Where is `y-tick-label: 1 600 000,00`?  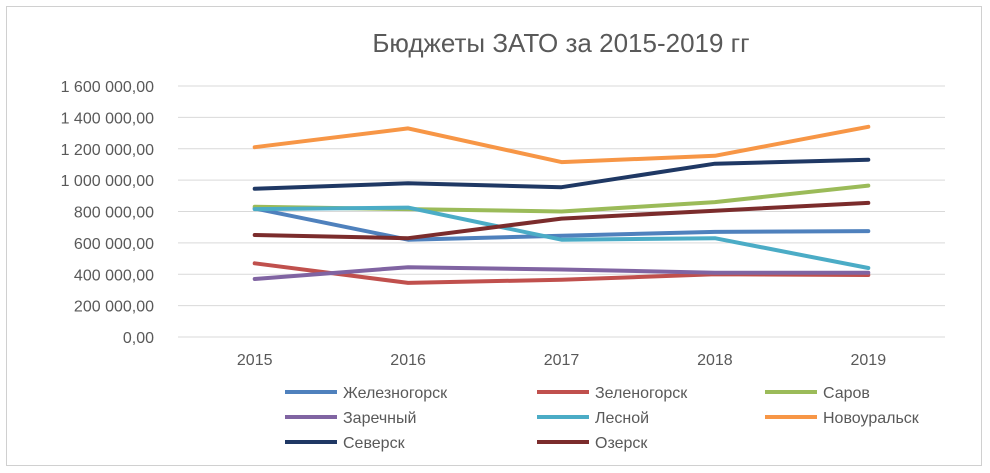
y-tick-label: 1 600 000,00 is located at coordinates (108, 87).